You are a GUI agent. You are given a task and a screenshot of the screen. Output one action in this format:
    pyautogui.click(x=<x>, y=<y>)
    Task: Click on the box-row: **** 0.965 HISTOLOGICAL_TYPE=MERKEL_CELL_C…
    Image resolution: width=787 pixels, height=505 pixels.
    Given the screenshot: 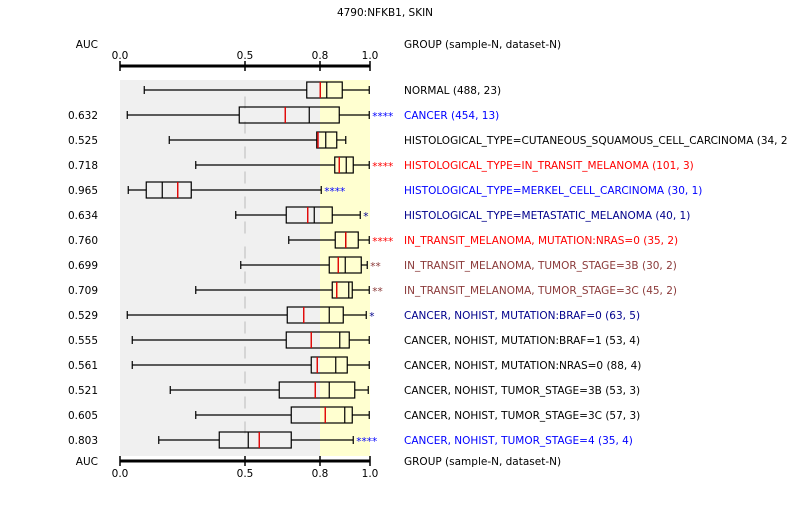 What is the action you would take?
    pyautogui.click(x=385, y=190)
    